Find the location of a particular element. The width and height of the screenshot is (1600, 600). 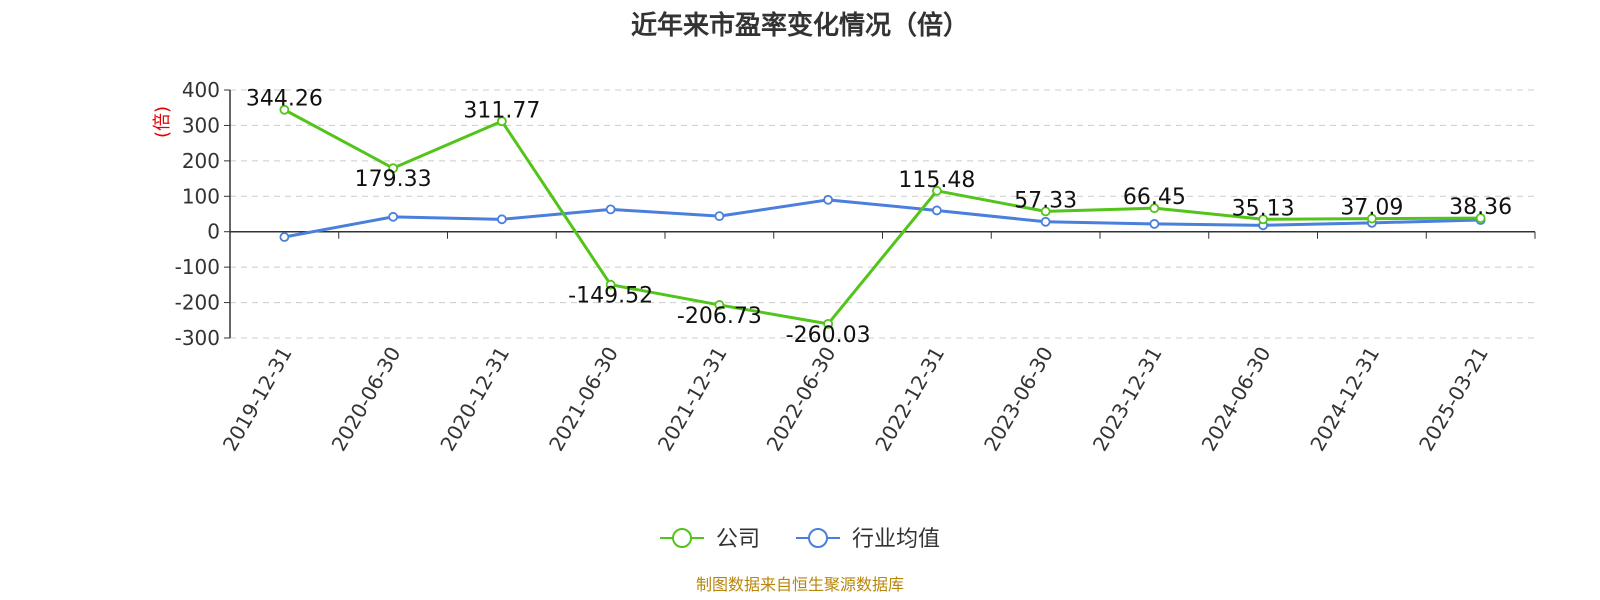

x-tick-label: 2025-03-21 is located at coordinates (1453, 399).